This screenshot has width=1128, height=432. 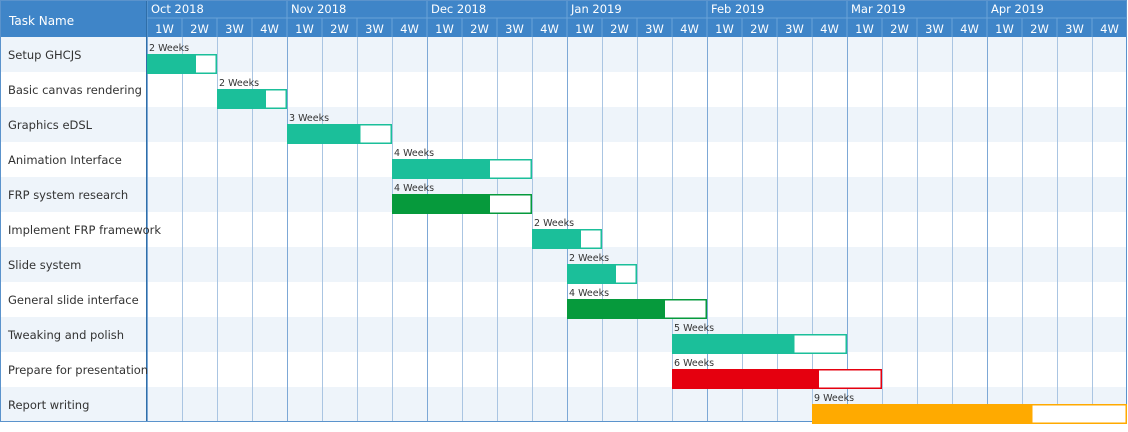 I want to click on task-name: Animation Interface, so click(x=65, y=160).